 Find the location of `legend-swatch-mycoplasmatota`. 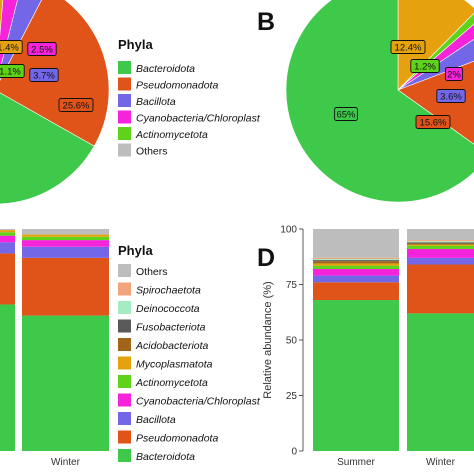

legend-swatch-mycoplasmatota is located at coordinates (124, 363).